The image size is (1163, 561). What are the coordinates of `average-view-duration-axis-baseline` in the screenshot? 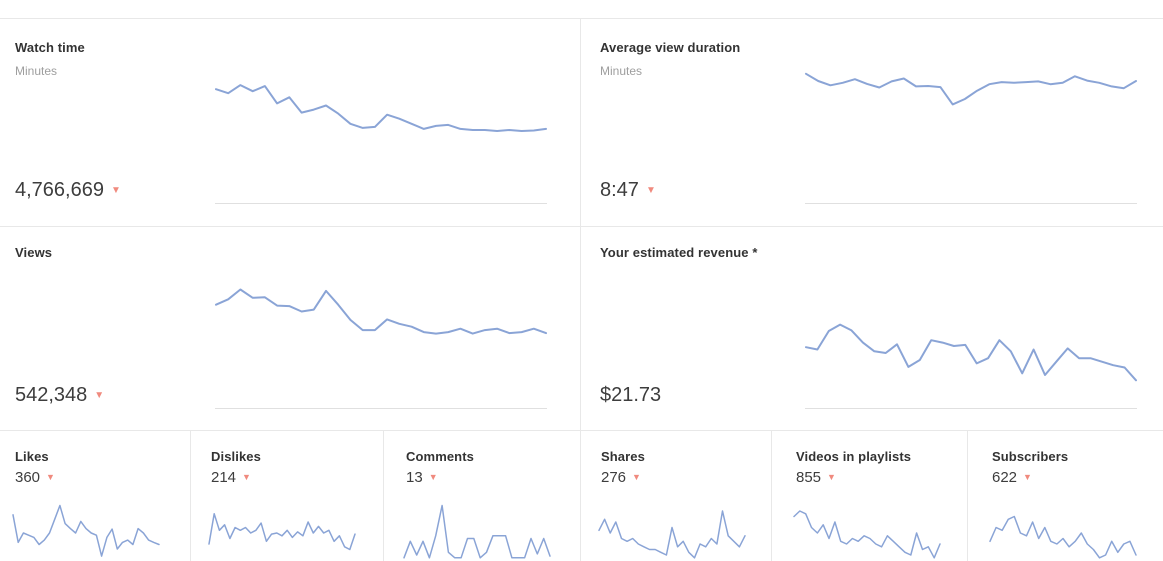 It's located at (971, 203).